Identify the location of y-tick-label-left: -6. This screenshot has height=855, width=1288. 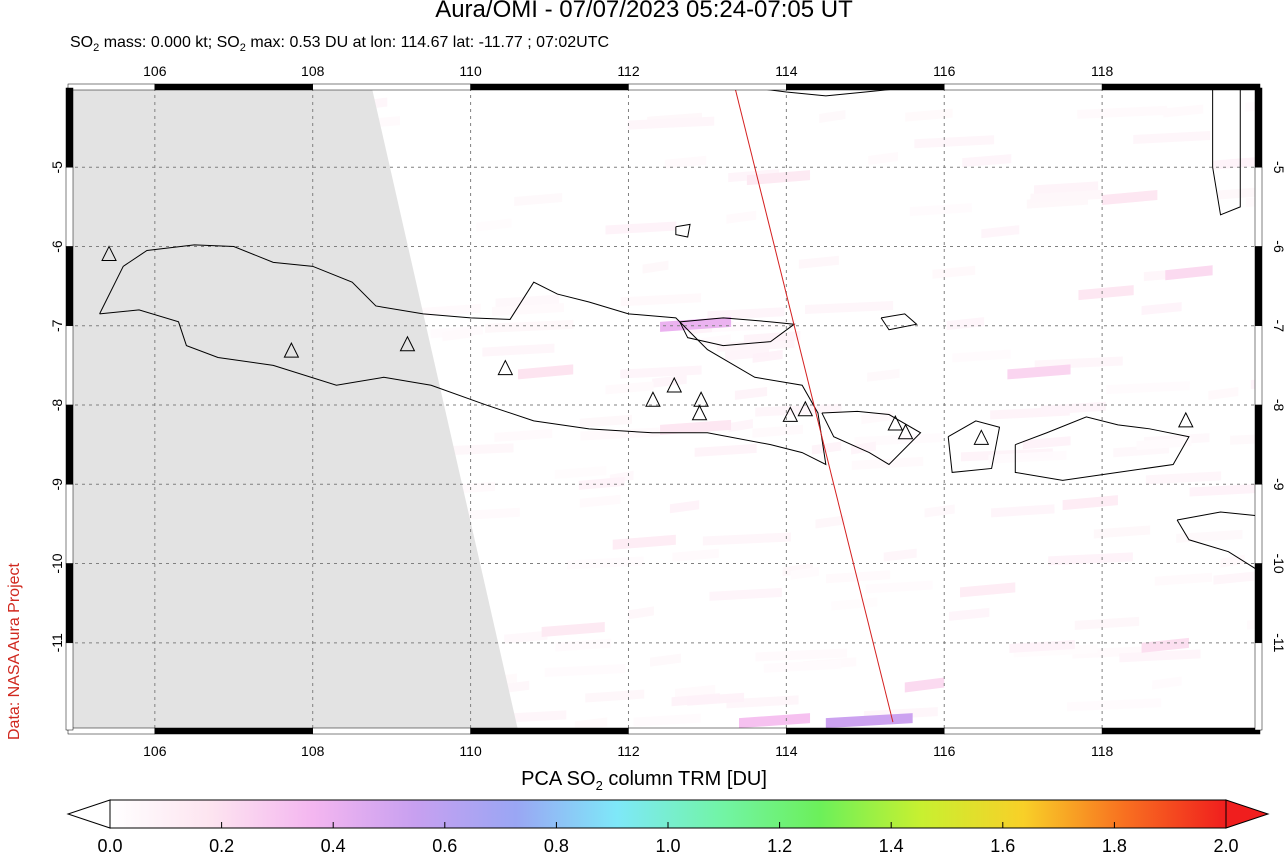
(57, 246).